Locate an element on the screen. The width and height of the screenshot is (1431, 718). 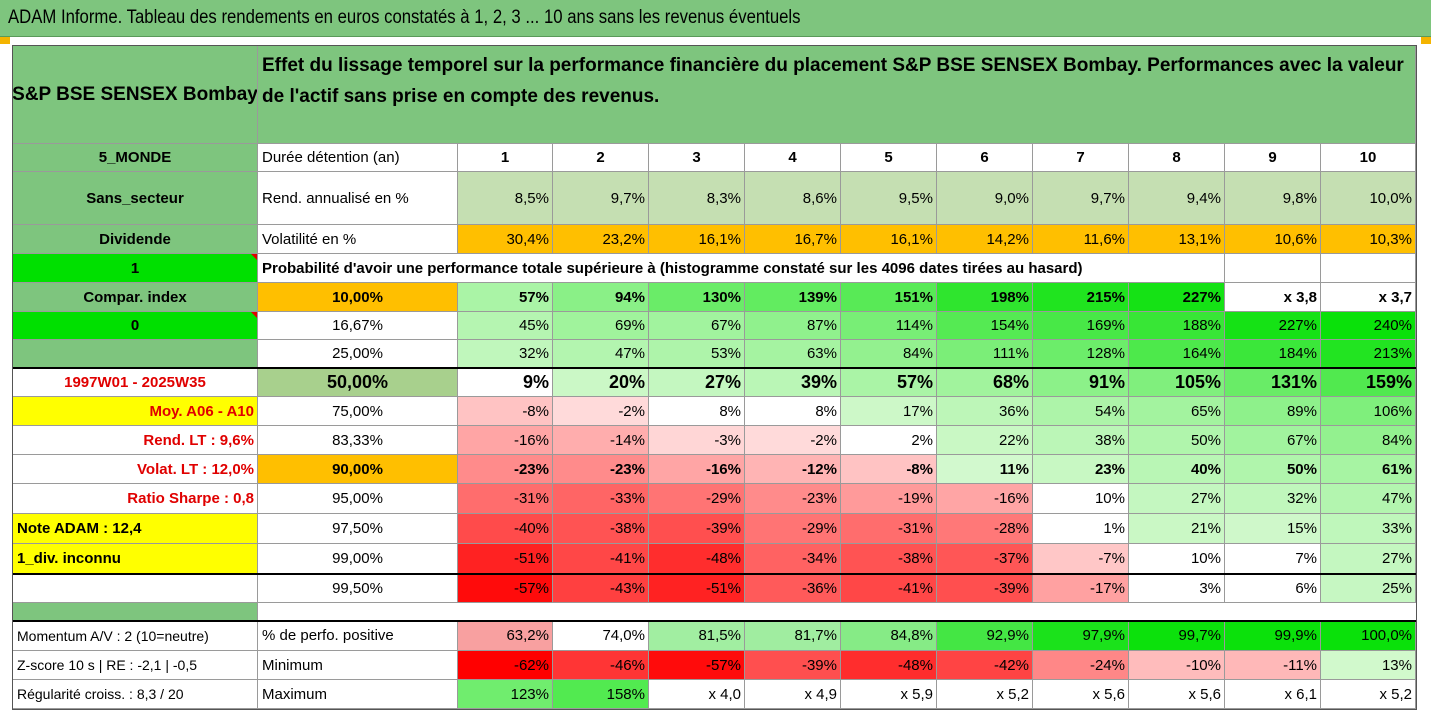
maximum-value-text: x 5,2 is located at coordinates (1012, 694).